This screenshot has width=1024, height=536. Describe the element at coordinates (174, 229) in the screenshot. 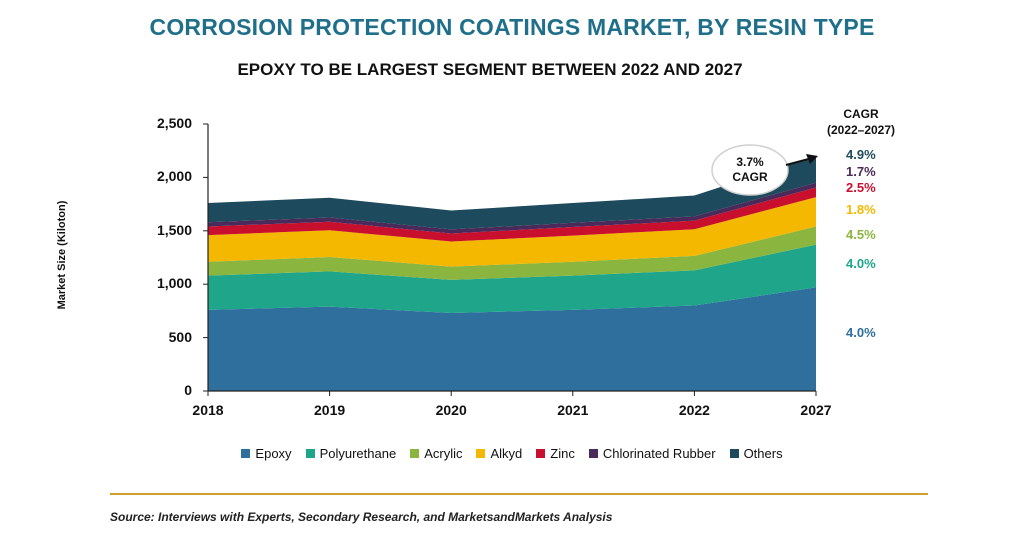

I see `y-tick-label: 1,500` at that location.